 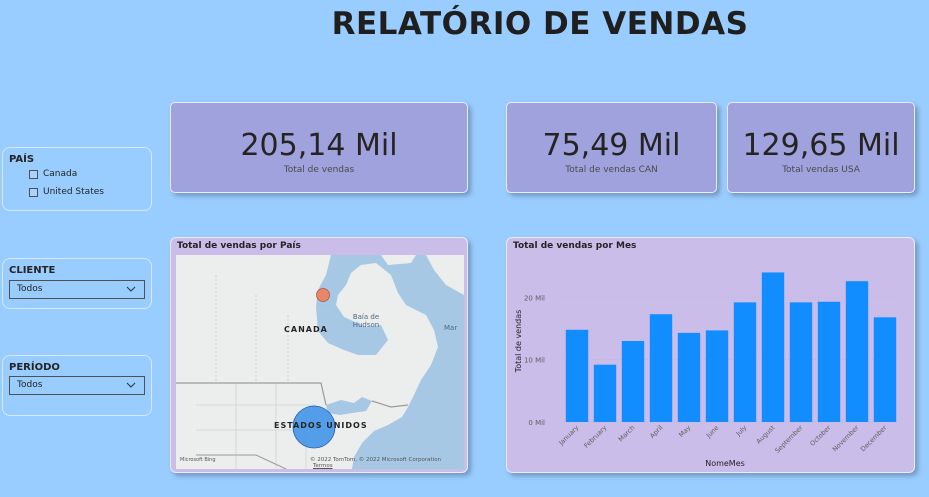 I want to click on period-slicer-title: PERÍODO, so click(x=34, y=367).